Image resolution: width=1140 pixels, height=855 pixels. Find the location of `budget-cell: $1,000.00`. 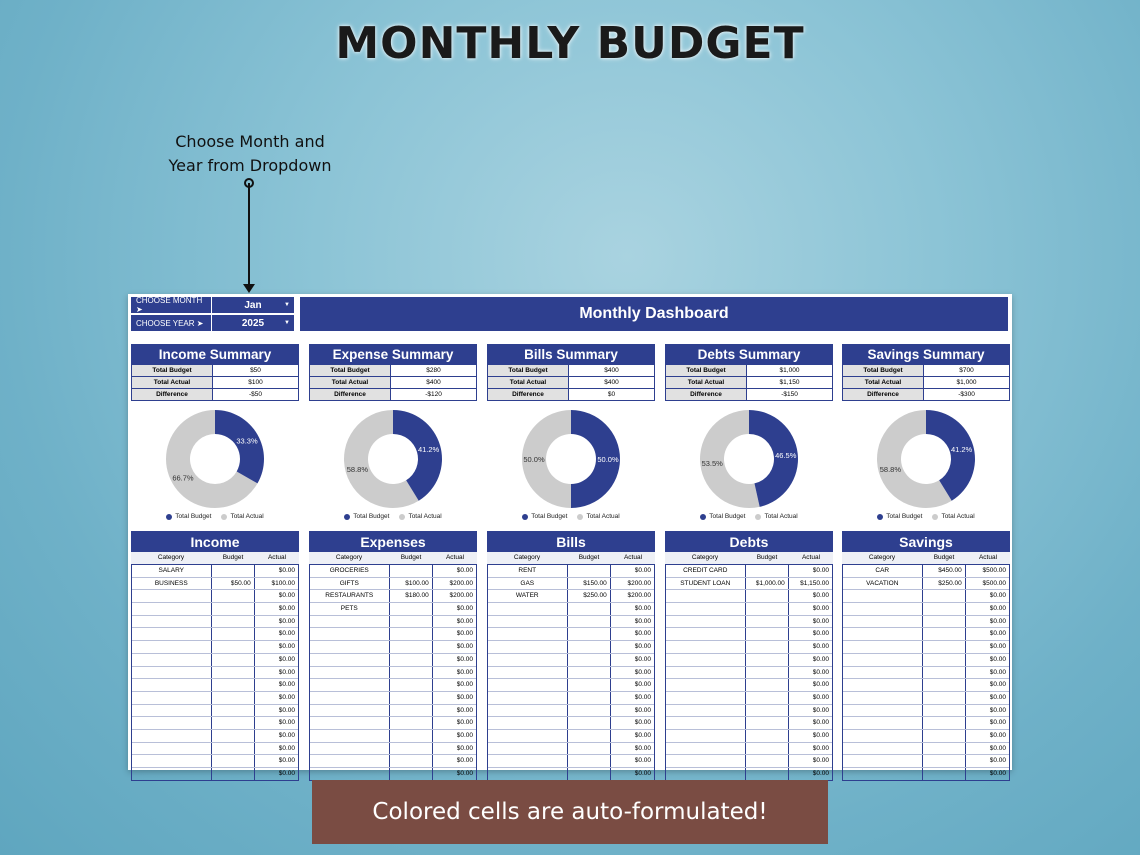

budget-cell: $1,000.00 is located at coordinates (767, 583).